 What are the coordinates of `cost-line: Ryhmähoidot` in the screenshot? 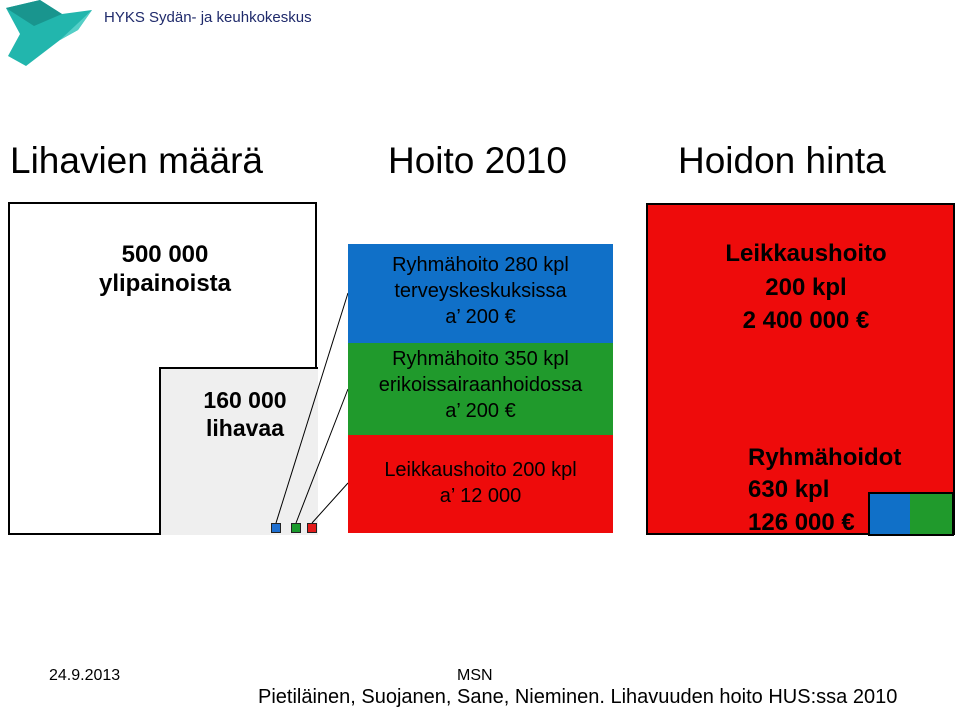 It's located at (825, 457).